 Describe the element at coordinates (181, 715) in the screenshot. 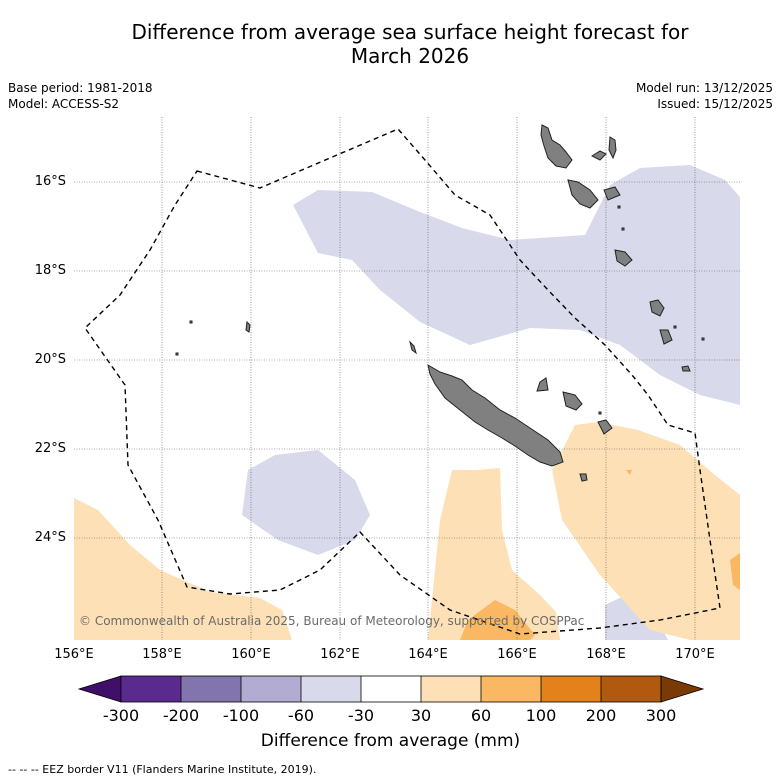

I see `colorbar-tick-2: -200` at that location.